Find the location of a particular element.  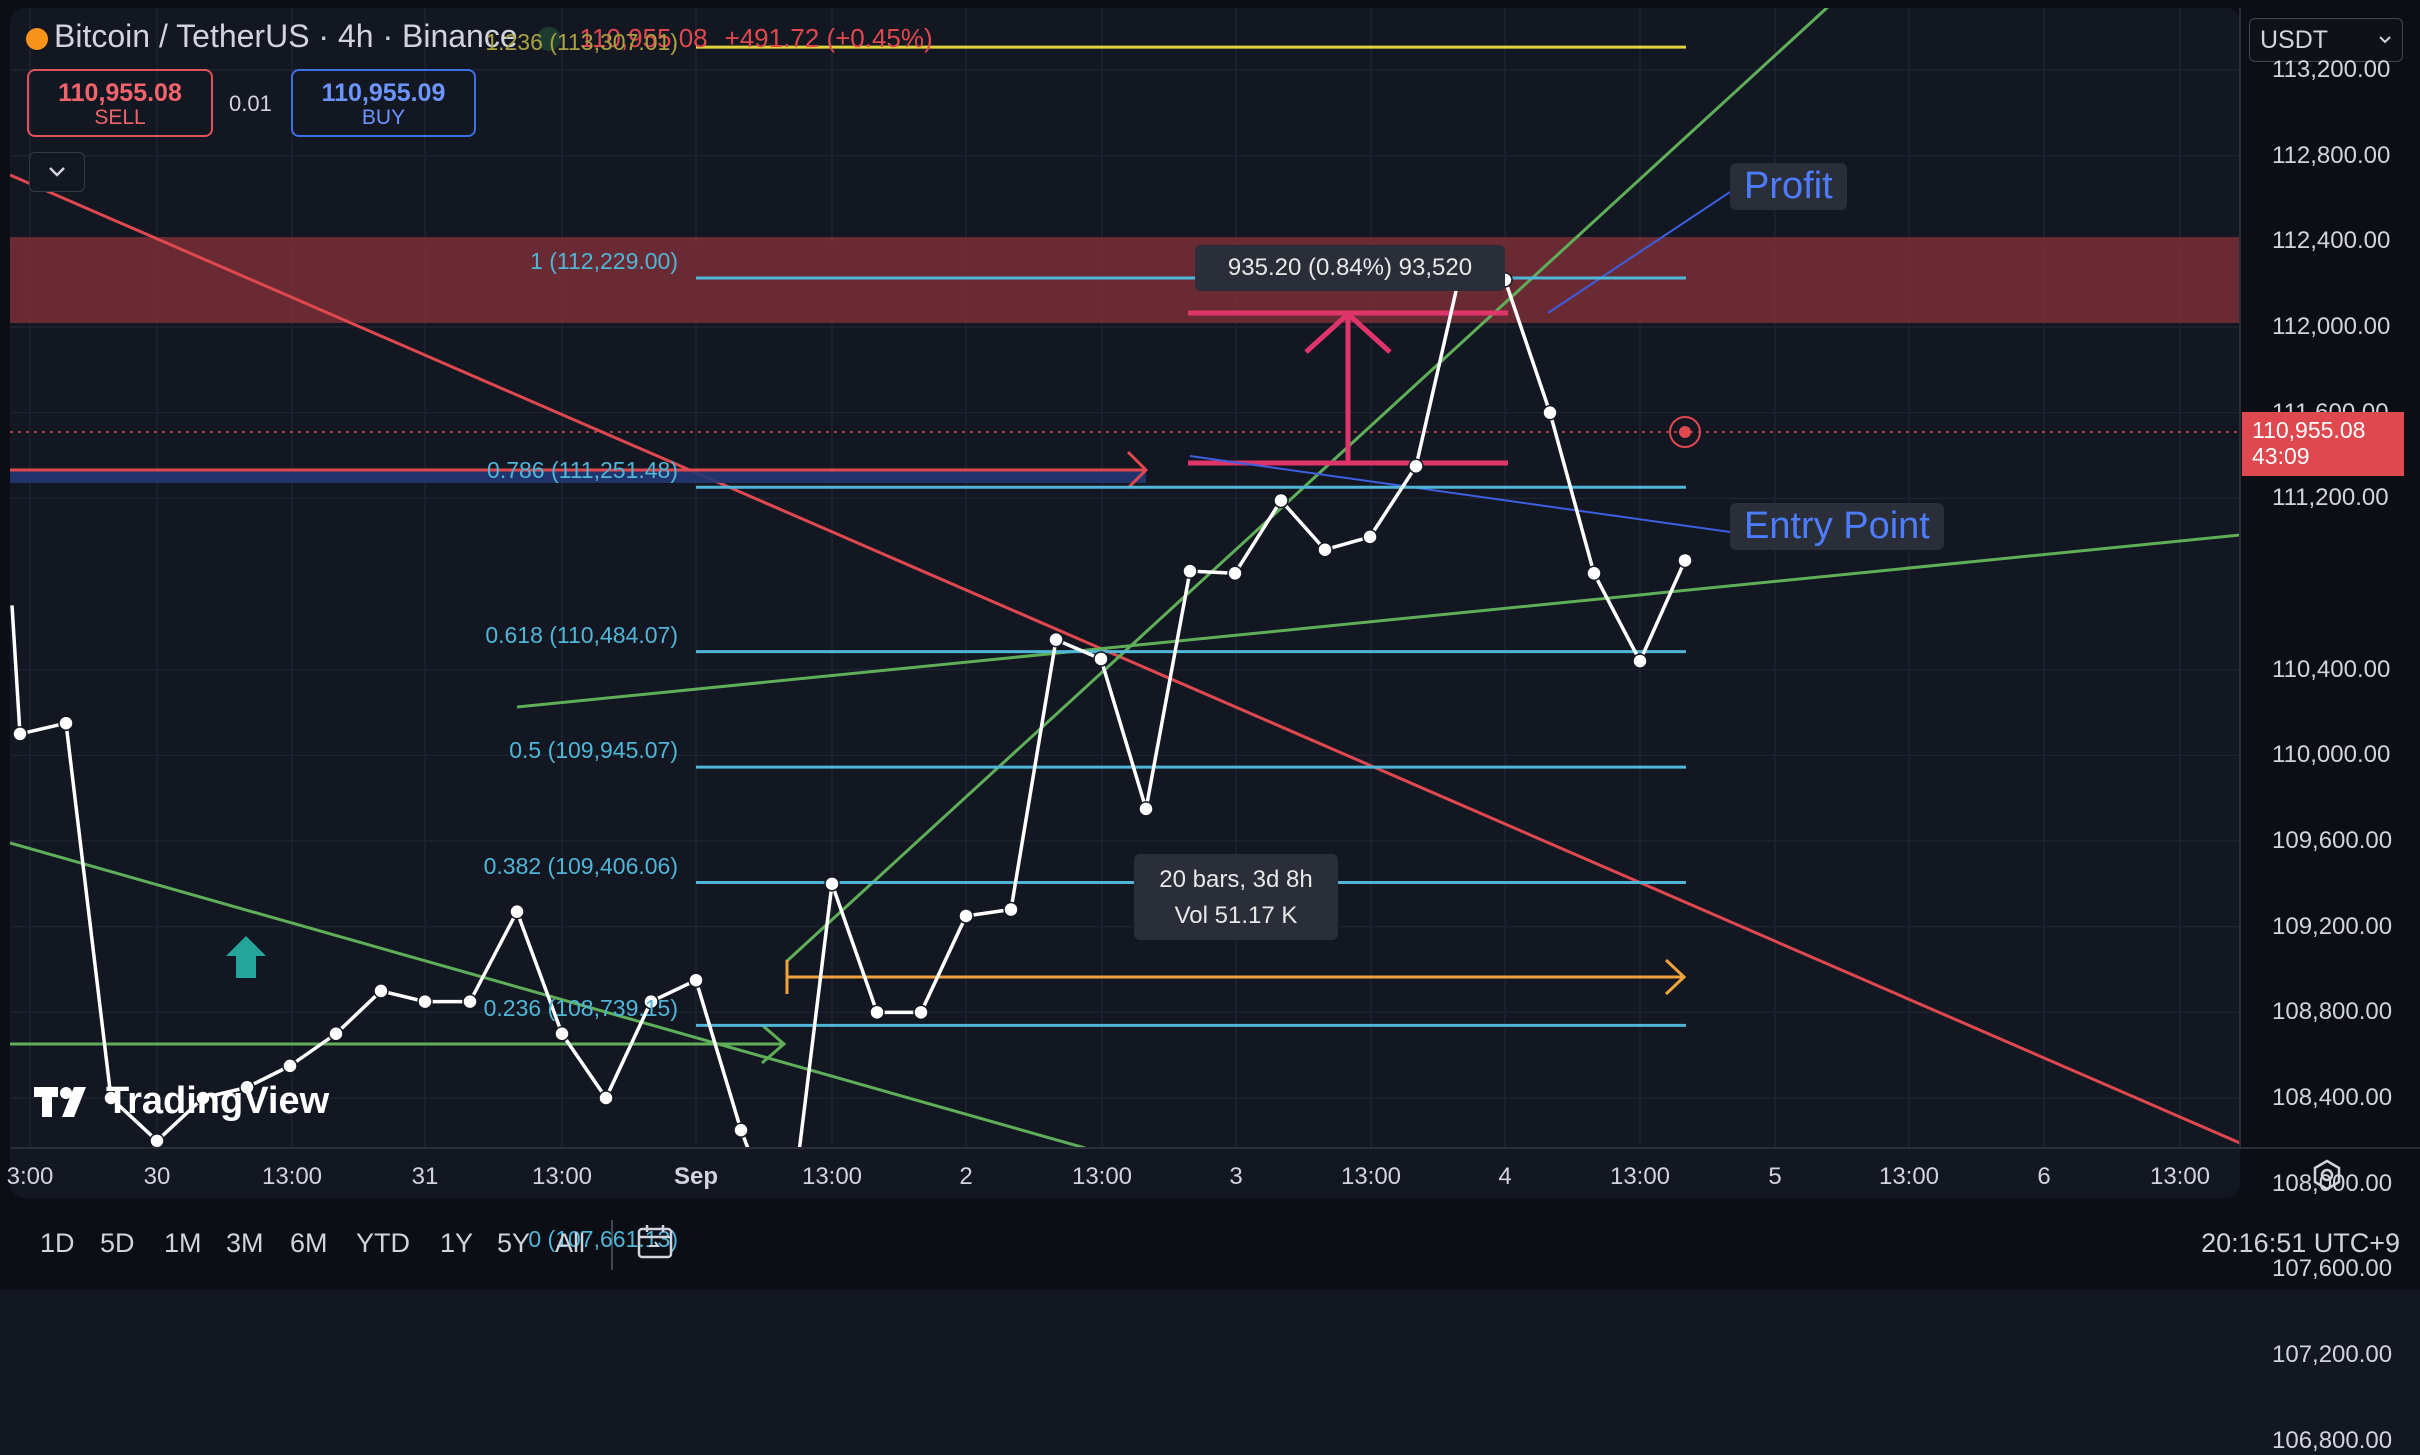

price-tag-countdown: 43:09 is located at coordinates (2281, 456).